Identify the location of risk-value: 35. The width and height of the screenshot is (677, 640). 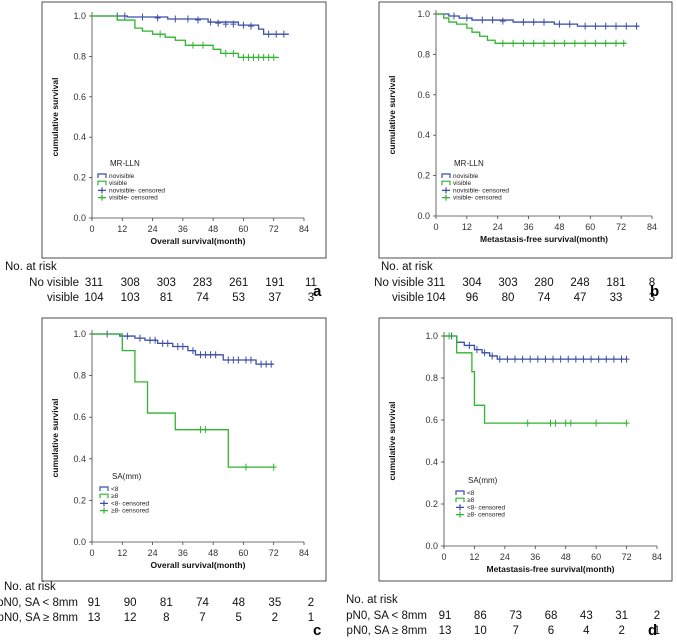
(274, 603).